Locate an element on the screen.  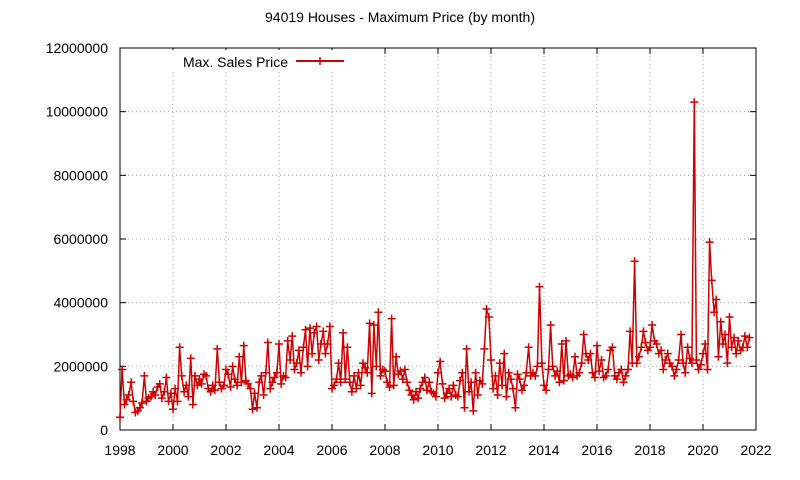
x-tick-label: 2020 is located at coordinates (702, 450).